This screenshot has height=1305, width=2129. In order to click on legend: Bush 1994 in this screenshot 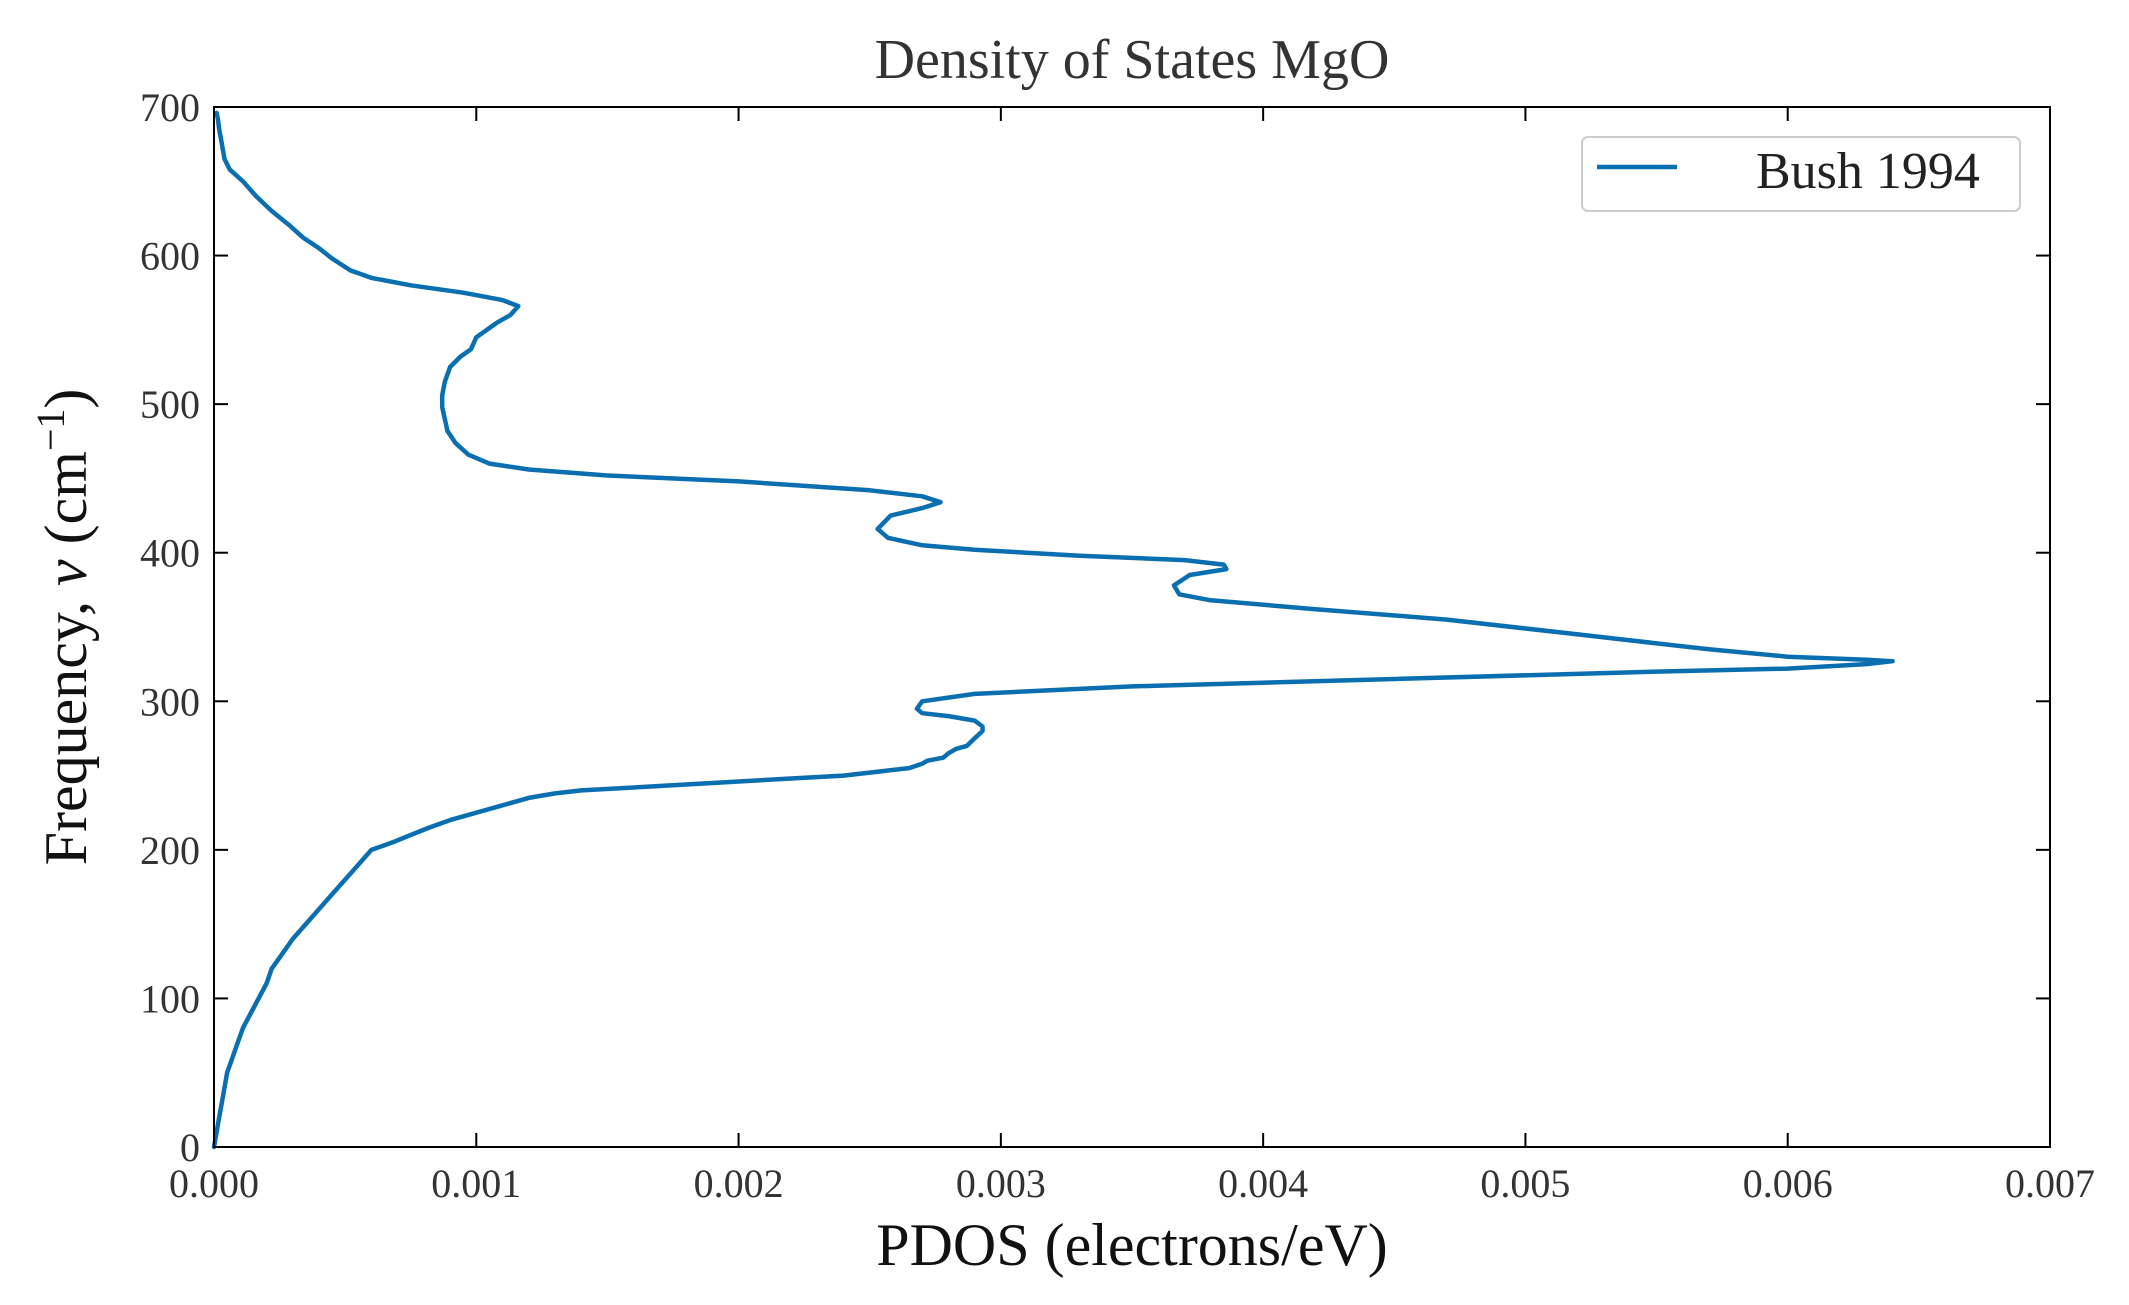, I will do `click(1801, 174)`.